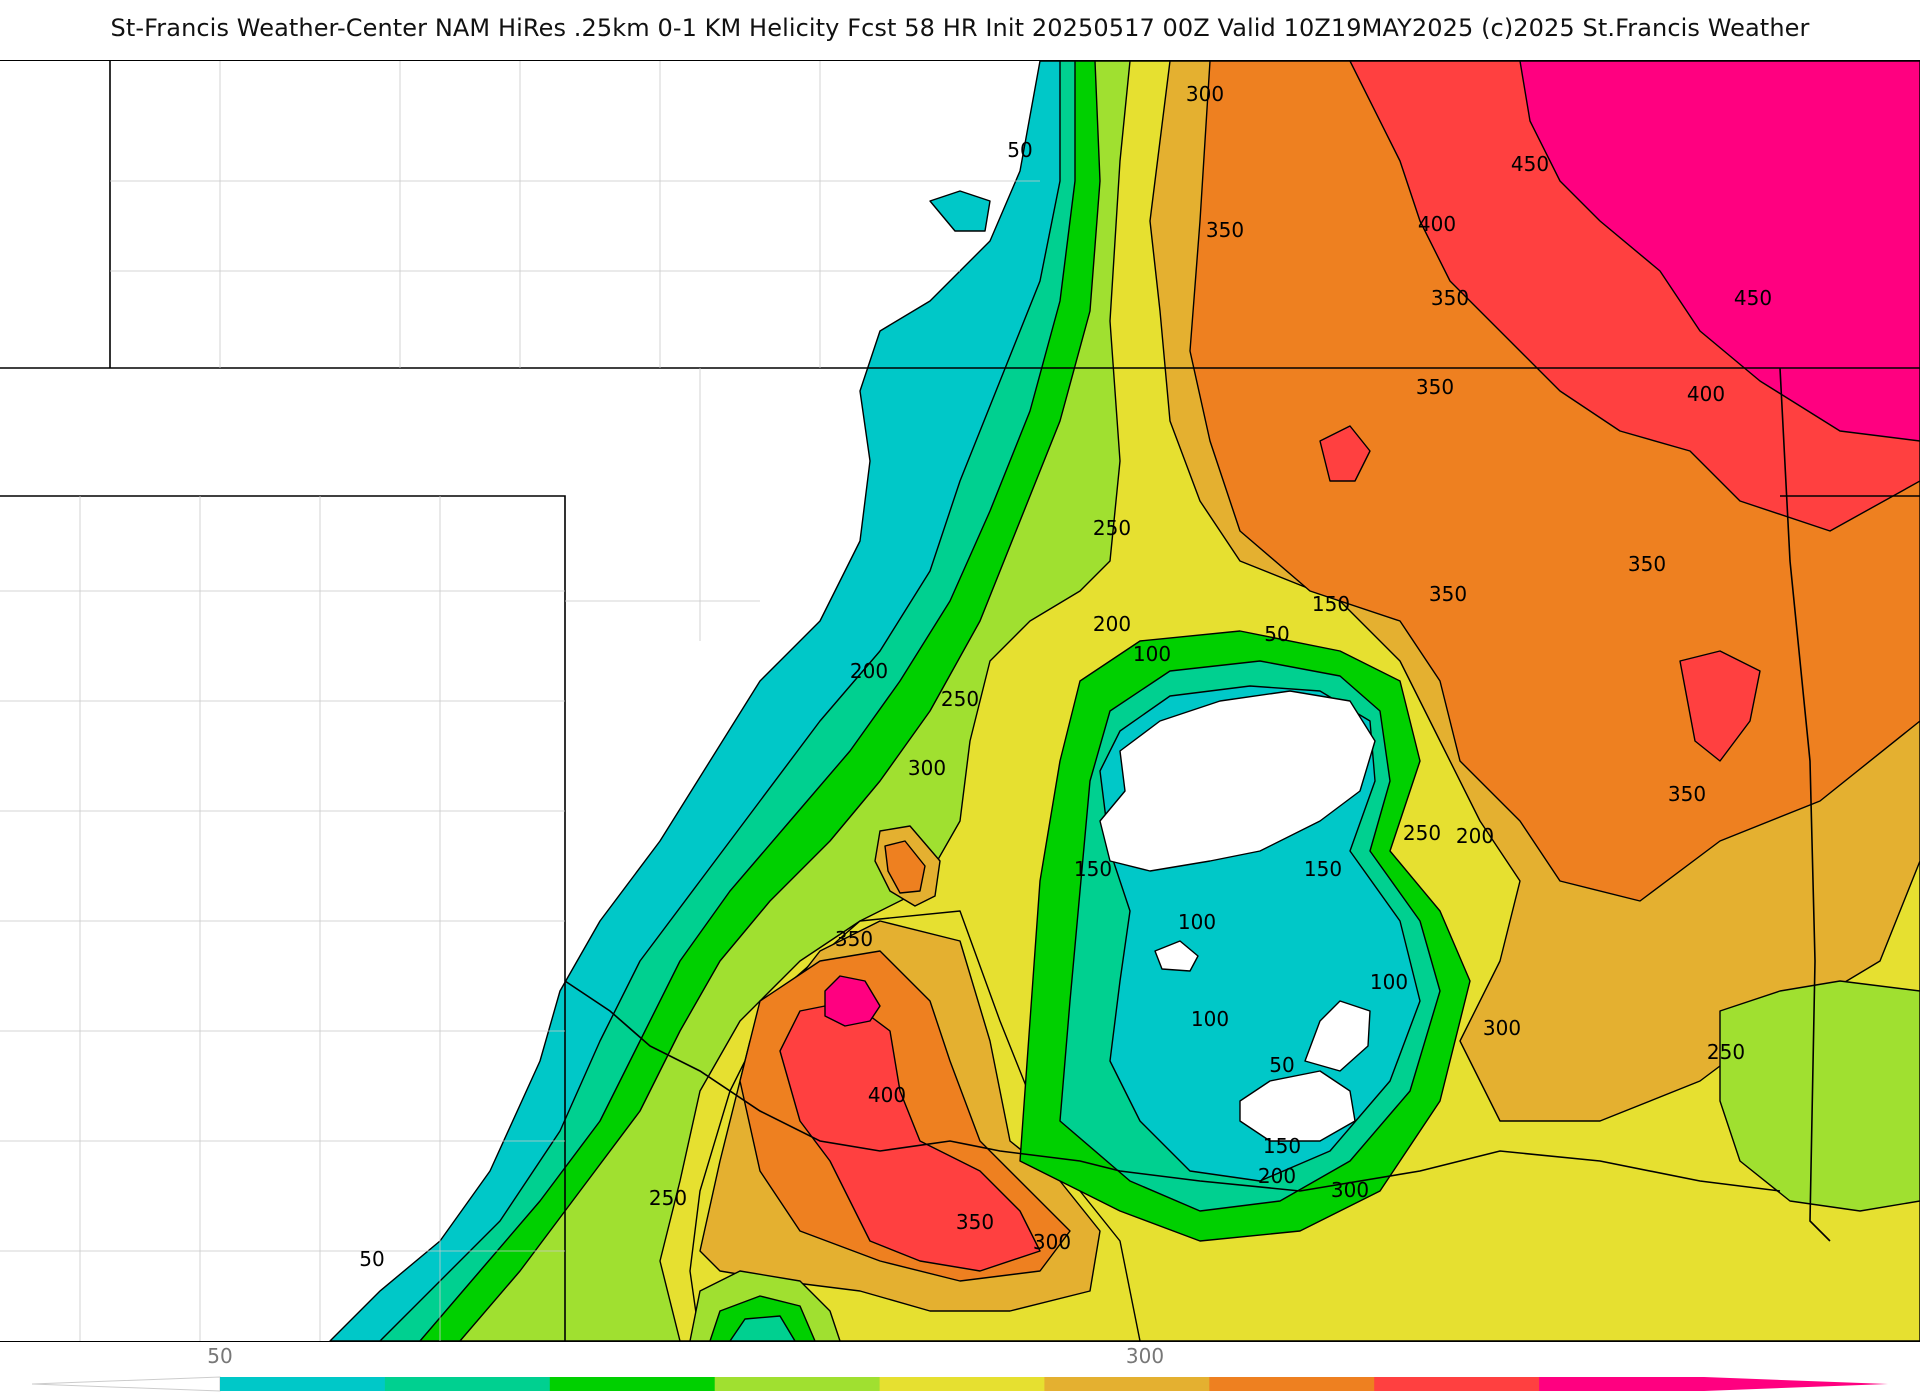  I want to click on ne-spot-400b, so click(1720, 706).